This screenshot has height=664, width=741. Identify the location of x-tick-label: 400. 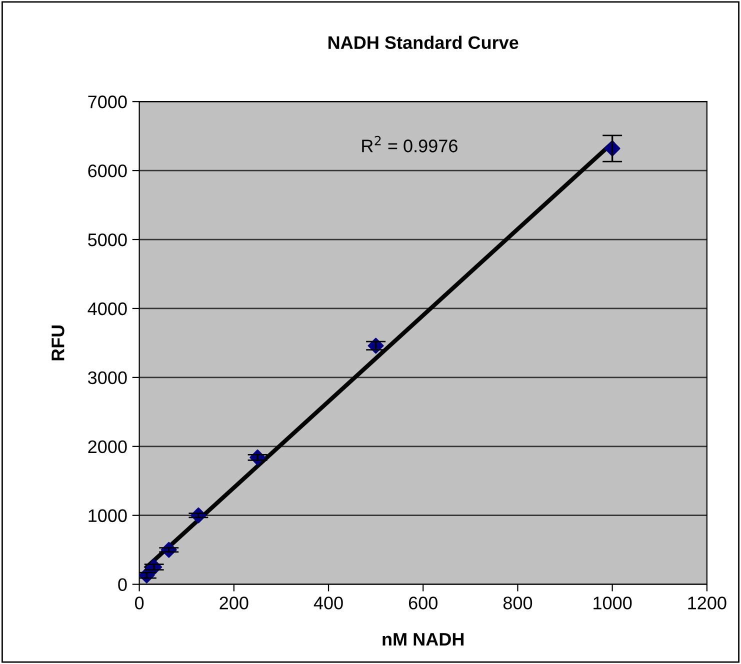
(328, 603).